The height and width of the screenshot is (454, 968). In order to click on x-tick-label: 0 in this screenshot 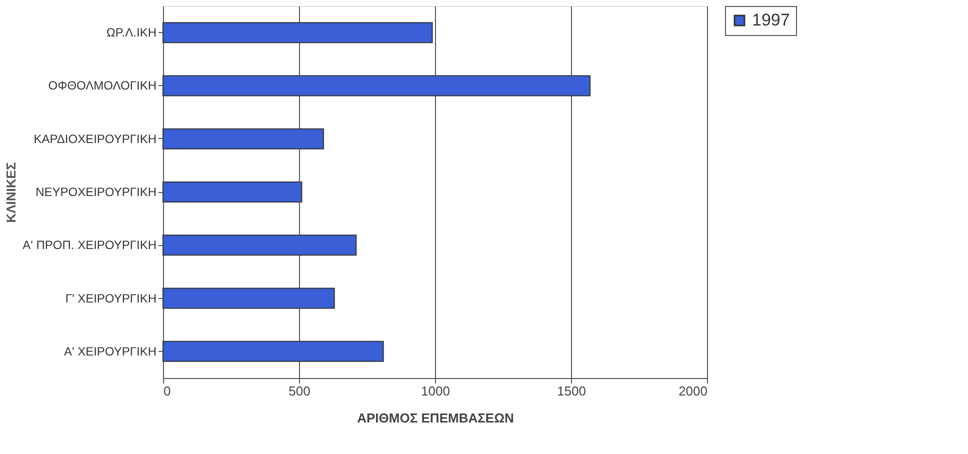, I will do `click(167, 391)`.